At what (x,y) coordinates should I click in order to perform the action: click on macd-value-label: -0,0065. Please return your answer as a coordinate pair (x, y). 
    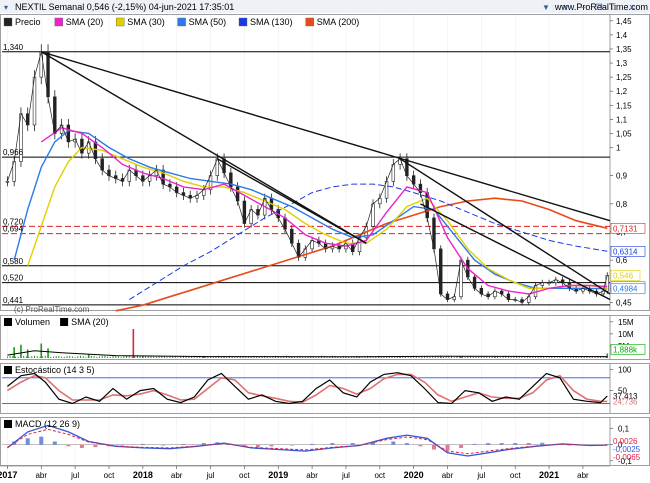
    Looking at the image, I should click on (627, 457).